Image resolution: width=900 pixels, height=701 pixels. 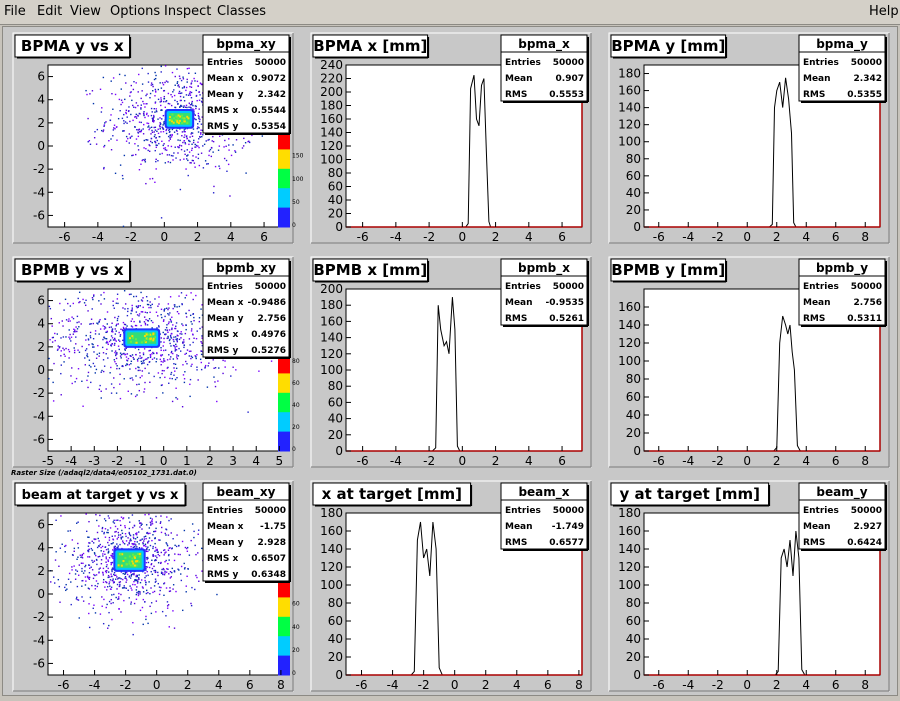 What do you see at coordinates (188, 11) in the screenshot?
I see `menu-inspect: Inspect` at bounding box center [188, 11].